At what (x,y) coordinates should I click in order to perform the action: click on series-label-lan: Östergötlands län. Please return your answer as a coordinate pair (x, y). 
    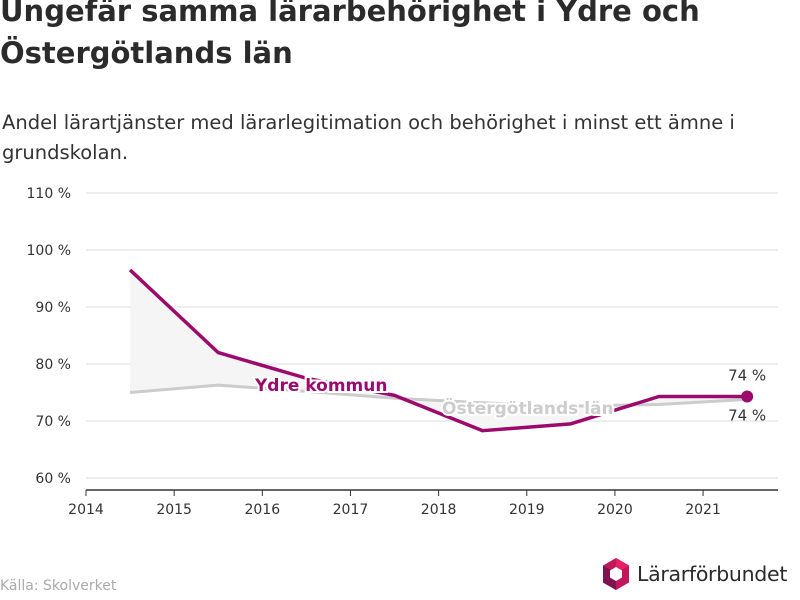
    Looking at the image, I should click on (528, 408).